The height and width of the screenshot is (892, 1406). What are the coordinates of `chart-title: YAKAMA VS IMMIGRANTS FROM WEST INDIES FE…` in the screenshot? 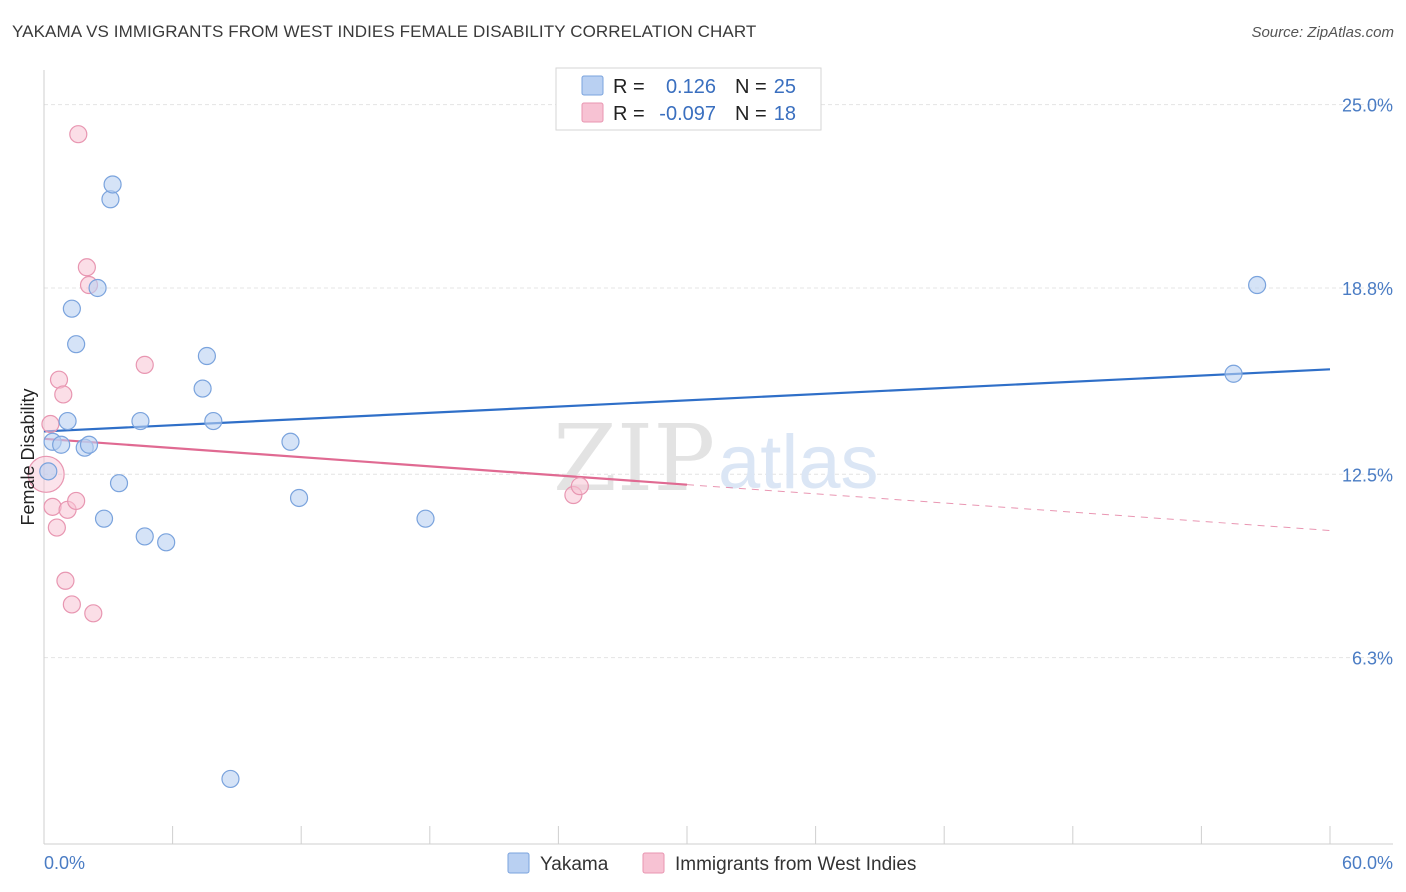 It's located at (384, 31).